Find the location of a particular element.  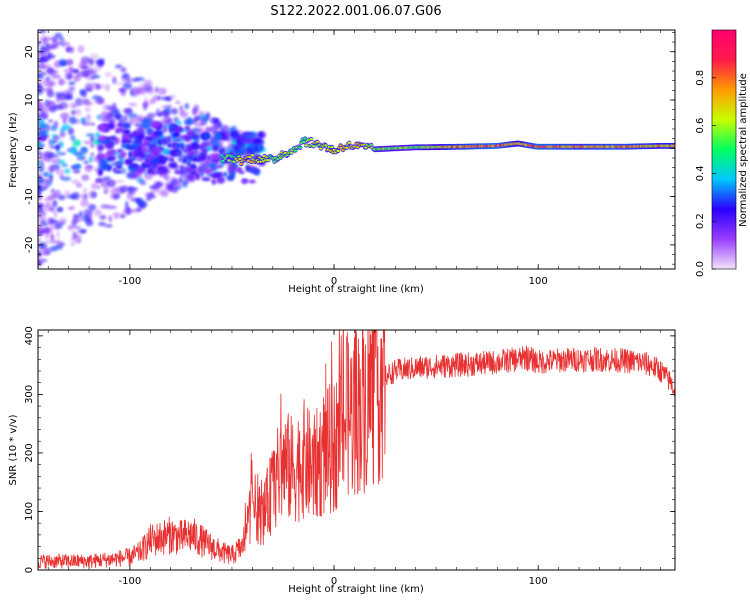

colorbar-gradient is located at coordinates (724, 149).